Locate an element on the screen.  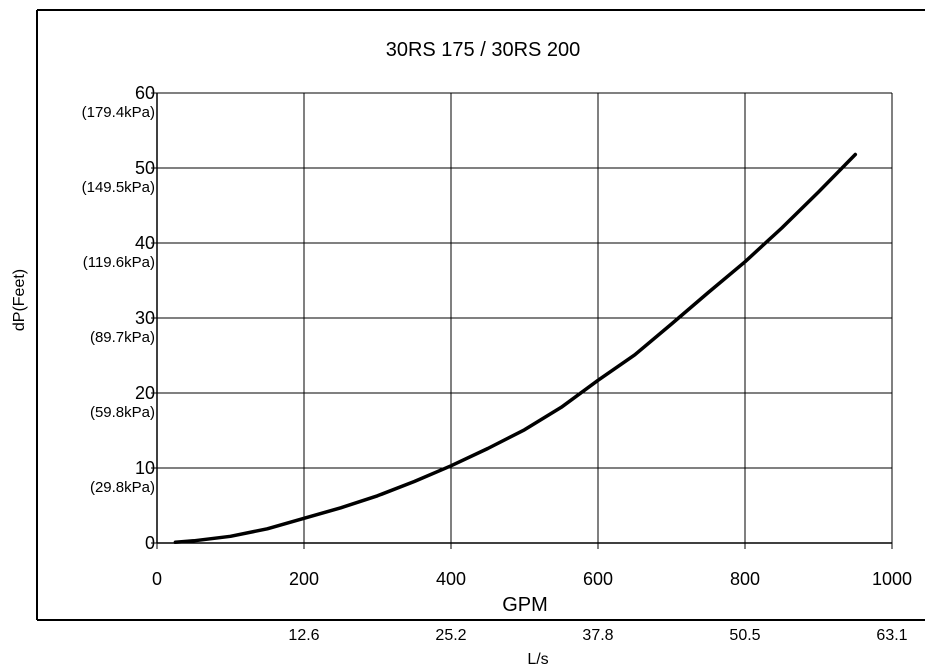
secondary-x-tick-label: 12.6 is located at coordinates (303, 635).